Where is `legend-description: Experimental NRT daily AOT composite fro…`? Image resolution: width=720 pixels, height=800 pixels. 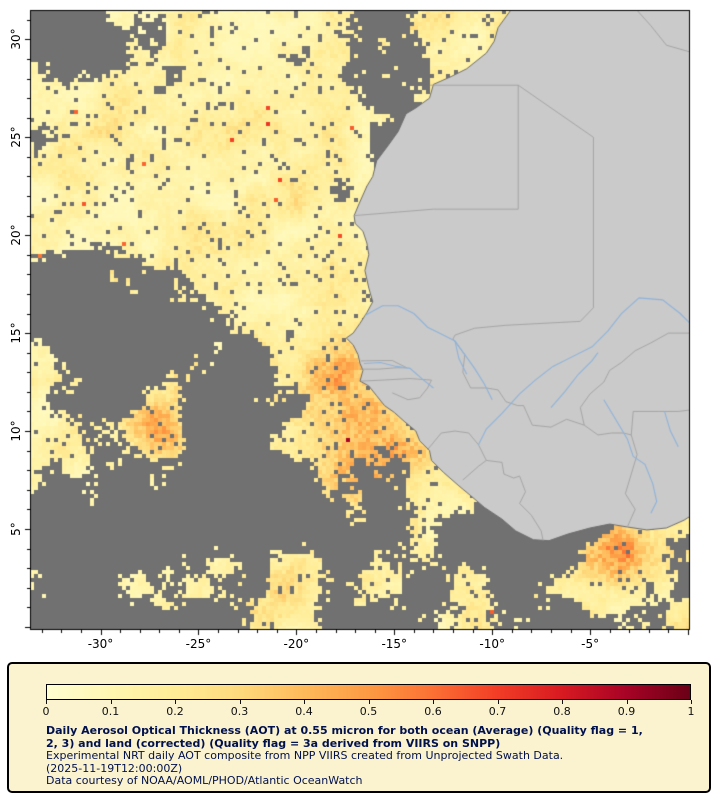 legend-description: Experimental NRT daily AOT composite fro… is located at coordinates (305, 756).